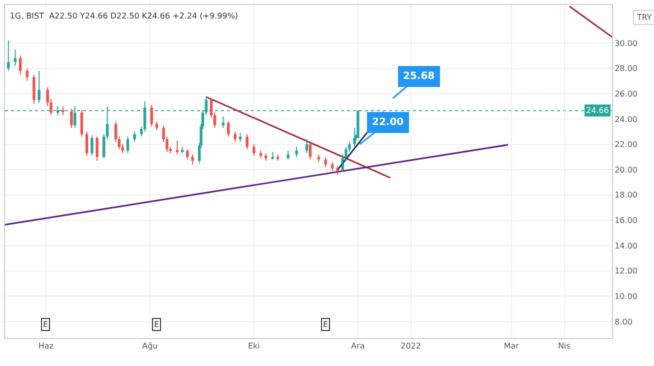  What do you see at coordinates (597, 110) in the screenshot?
I see `ref-line-label: 24.66` at bounding box center [597, 110].